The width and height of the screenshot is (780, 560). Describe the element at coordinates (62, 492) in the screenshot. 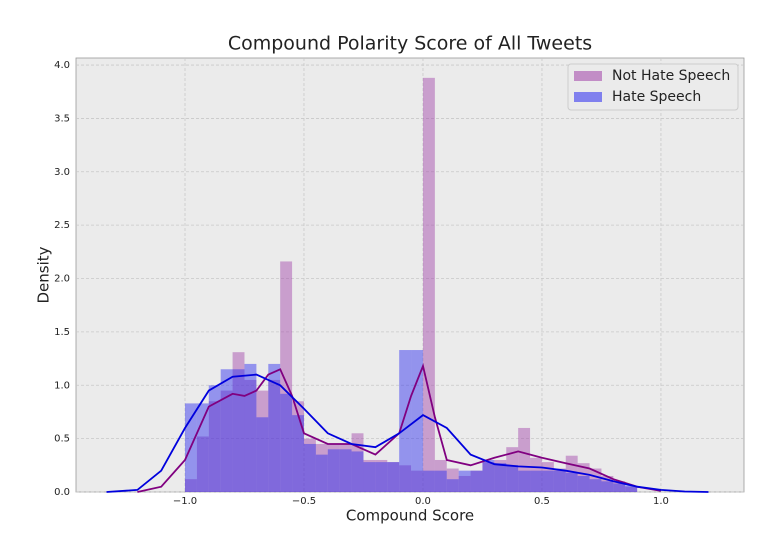

I see `y-tick-label: 0.0` at that location.